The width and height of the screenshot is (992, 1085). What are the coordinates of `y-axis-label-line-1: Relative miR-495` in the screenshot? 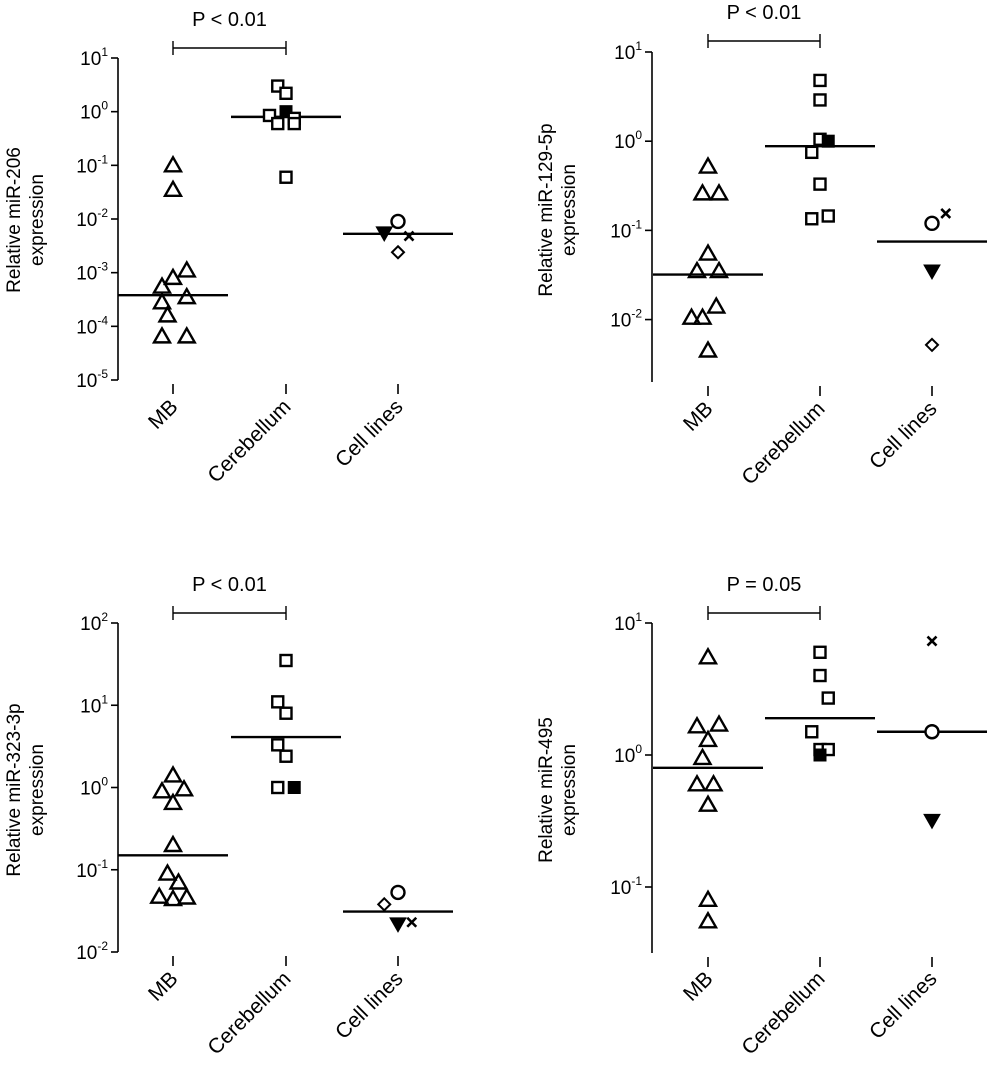 It's located at (546, 790).